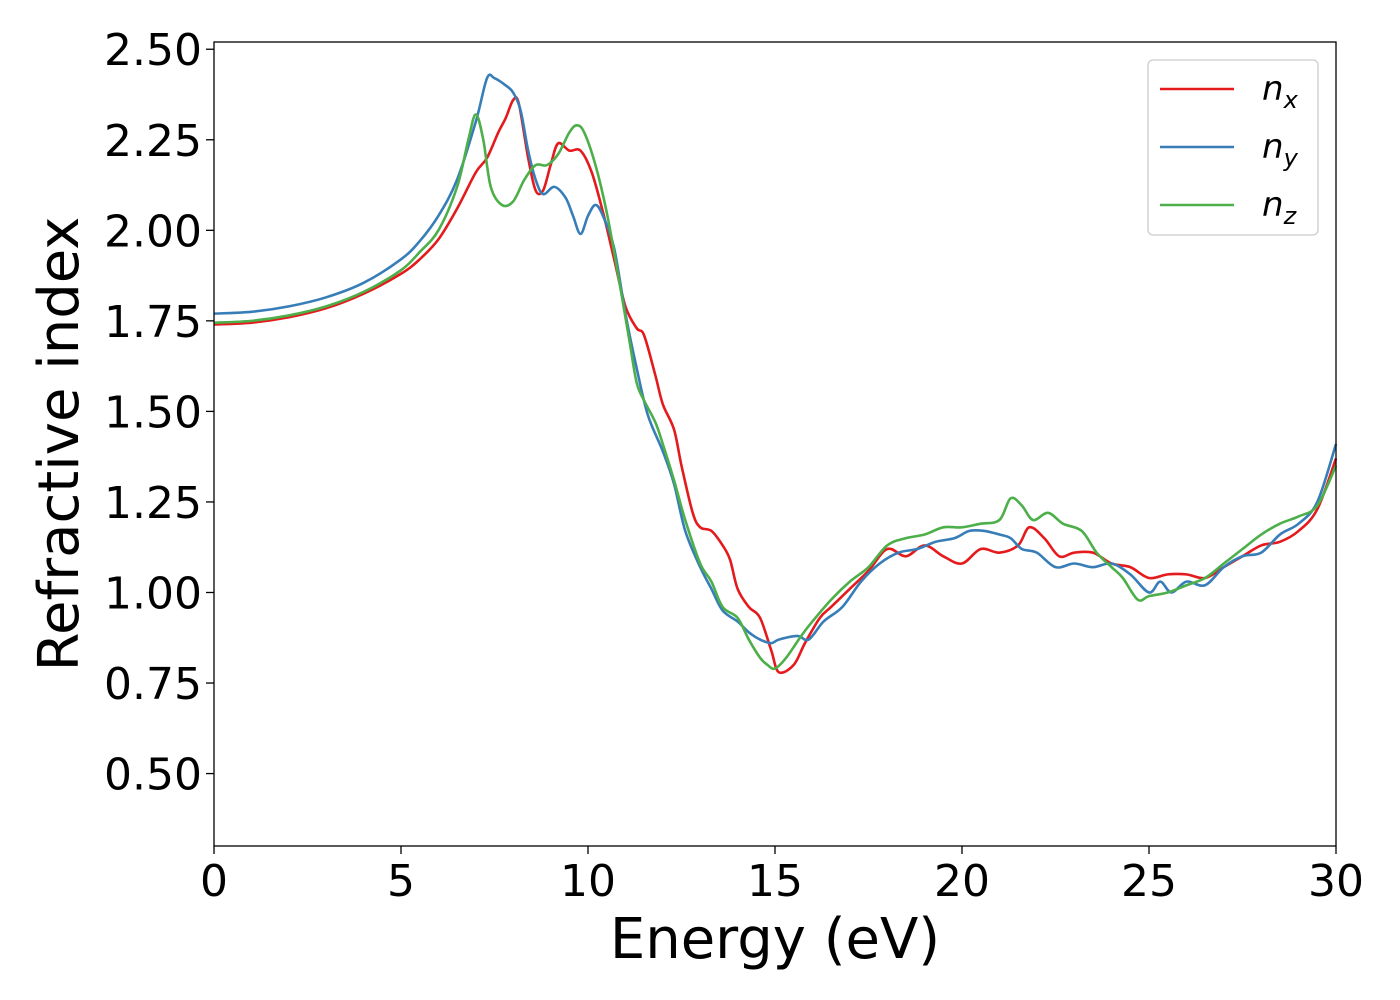  What do you see at coordinates (153, 231) in the screenshot?
I see `y-tick-label: 2.00` at bounding box center [153, 231].